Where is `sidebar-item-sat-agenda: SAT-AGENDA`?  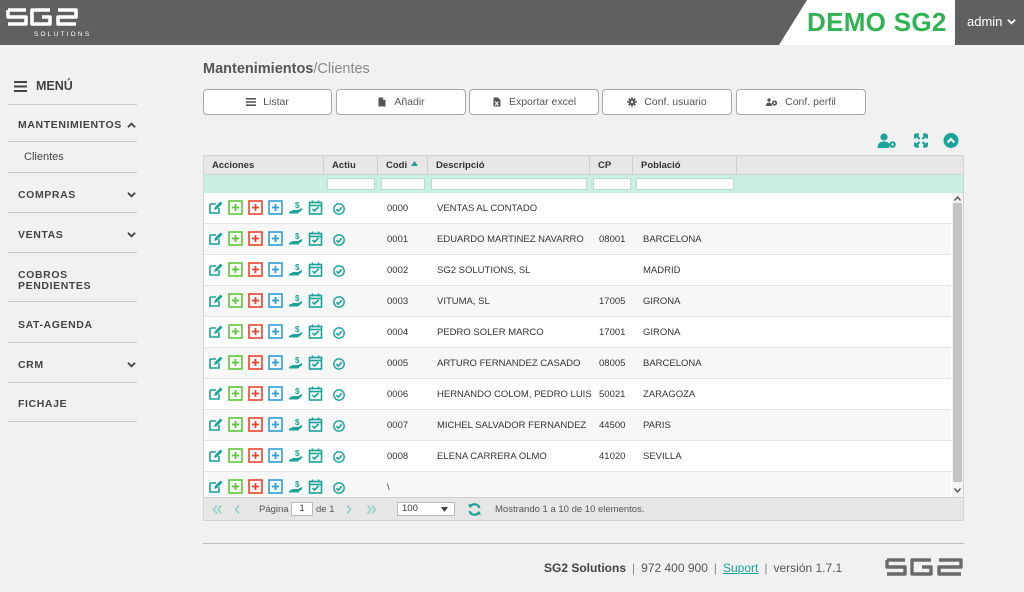 sidebar-item-sat-agenda: SAT-AGENDA is located at coordinates (55, 325).